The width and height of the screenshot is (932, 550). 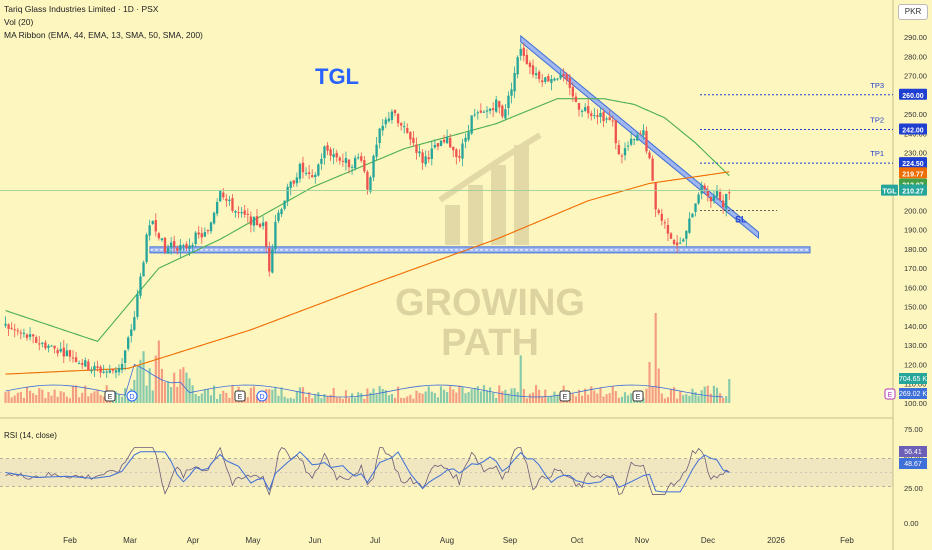 What do you see at coordinates (913, 464) in the screenshot?
I see `rsi-ma-tag: 48.67` at bounding box center [913, 464].